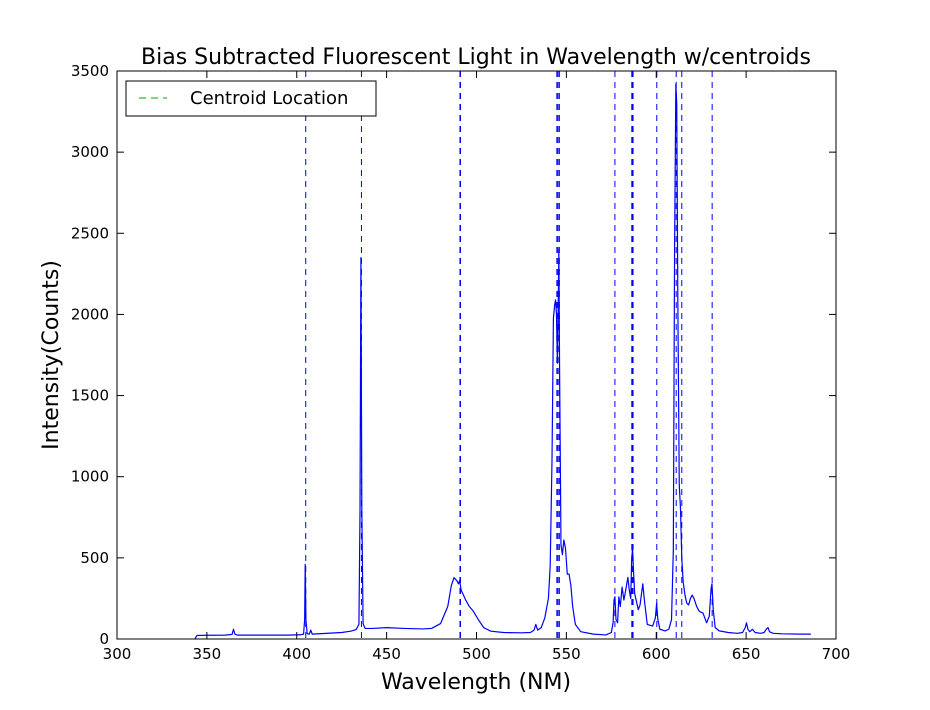 The width and height of the screenshot is (930, 710). What do you see at coordinates (296, 654) in the screenshot?
I see `x-tick-label: 400` at bounding box center [296, 654].